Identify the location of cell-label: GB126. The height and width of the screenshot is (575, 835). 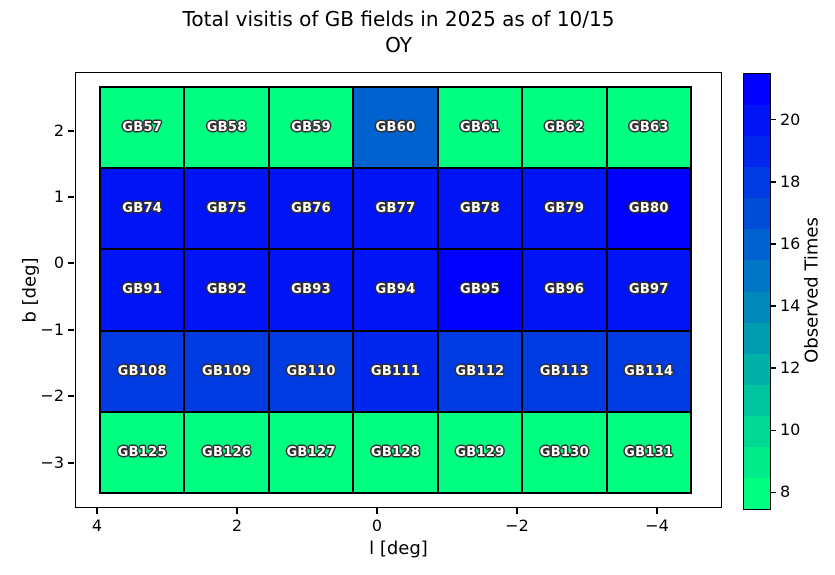
(227, 452).